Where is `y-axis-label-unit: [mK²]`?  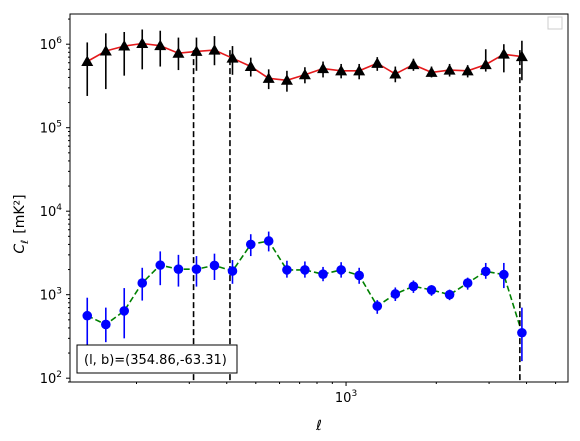
y-axis-label-unit: [mK²] is located at coordinates (20, 213).